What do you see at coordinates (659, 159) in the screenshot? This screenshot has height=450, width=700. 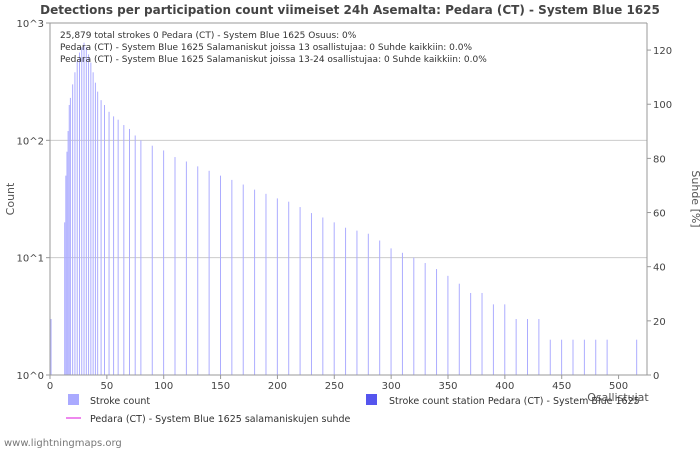 I see `y-tick-right-label-4: 80` at bounding box center [659, 159].